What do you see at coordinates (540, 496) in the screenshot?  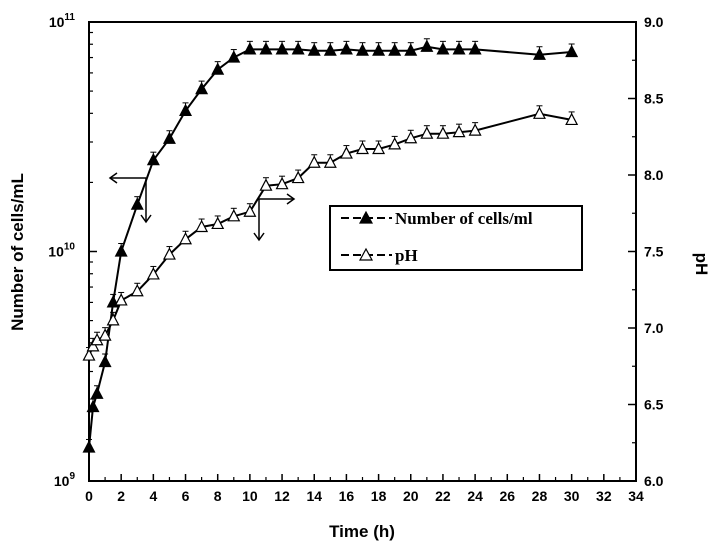 I see `x-tick-label: 28` at bounding box center [540, 496].